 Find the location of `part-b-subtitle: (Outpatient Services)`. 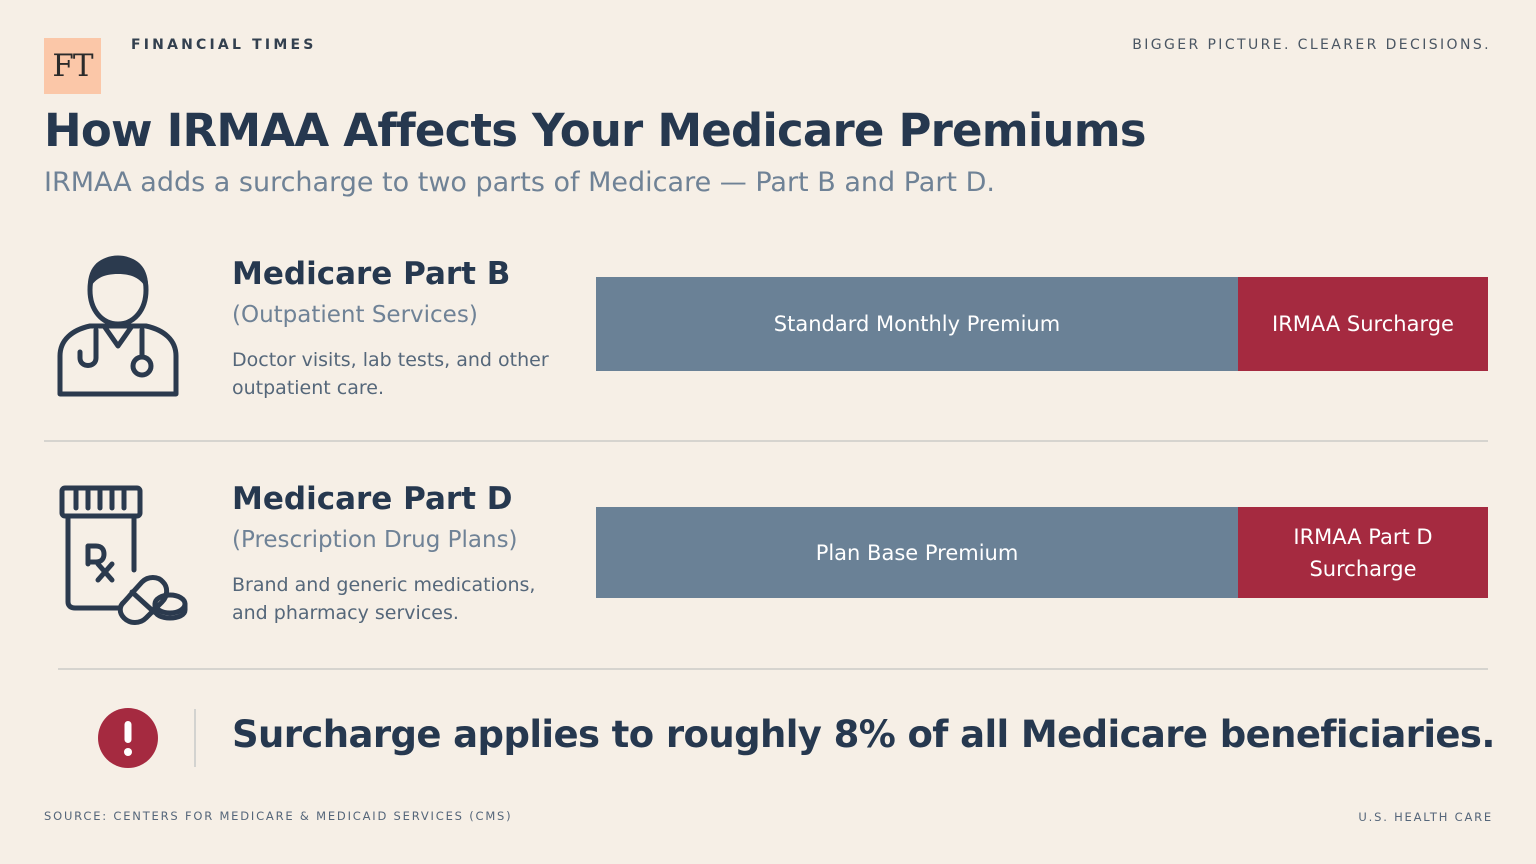

part-b-subtitle: (Outpatient Services) is located at coordinates (355, 315).